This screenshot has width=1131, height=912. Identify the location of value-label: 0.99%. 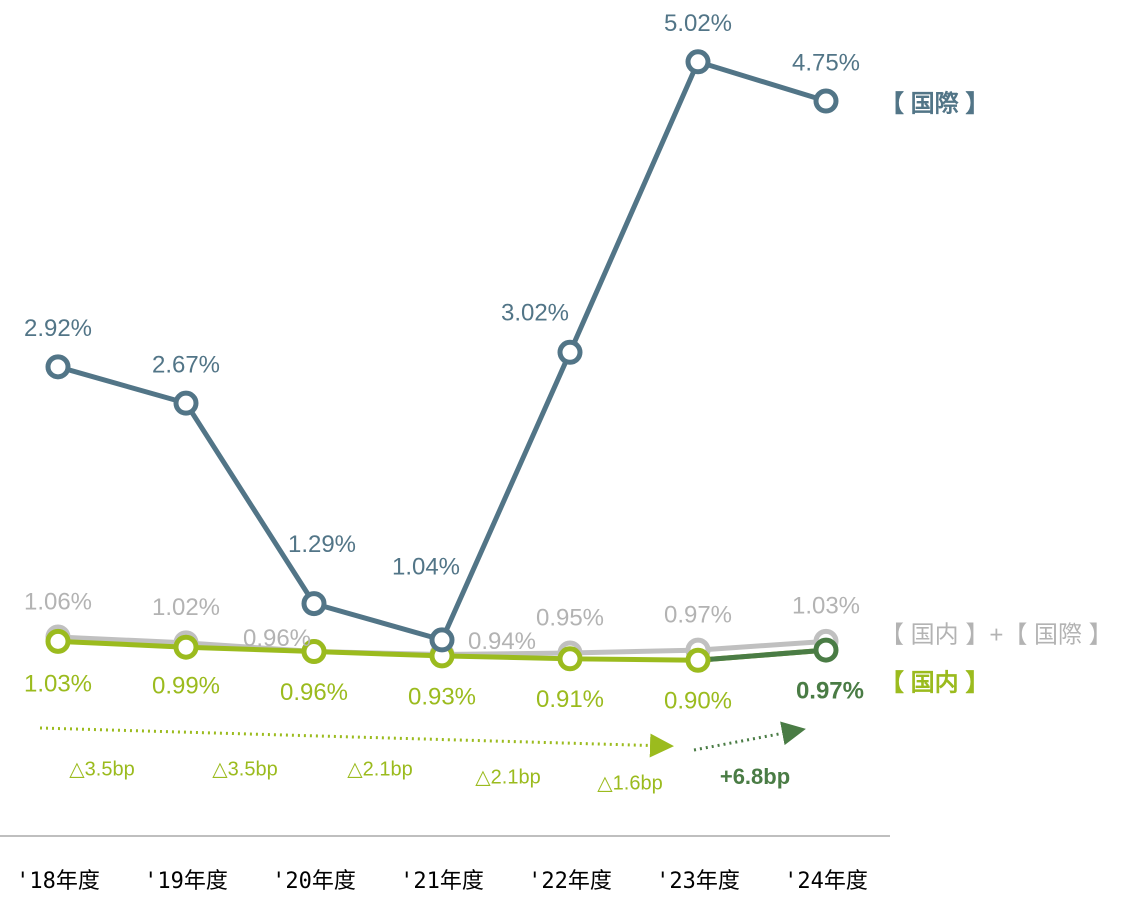
(186, 686).